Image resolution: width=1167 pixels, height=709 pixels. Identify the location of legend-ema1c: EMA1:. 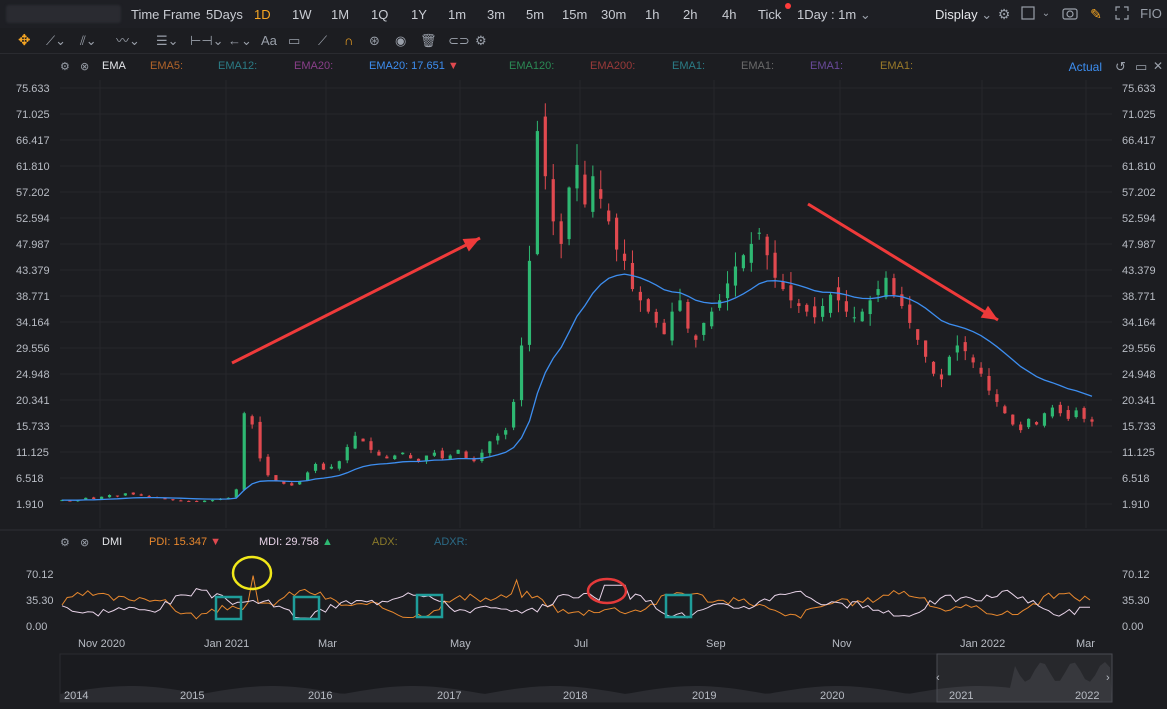
(827, 66).